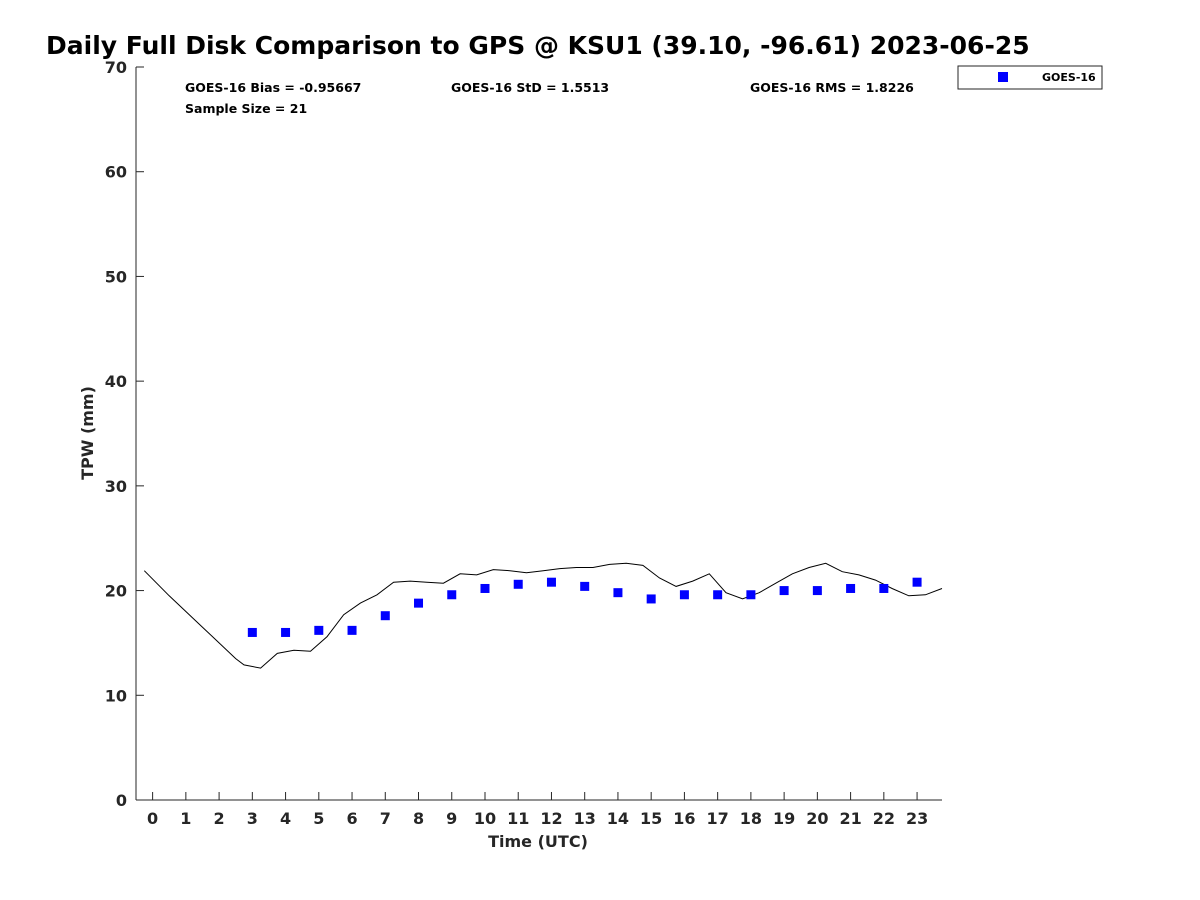 The width and height of the screenshot is (1200, 900). What do you see at coordinates (832, 87) in the screenshot?
I see `rms-stat: GOES-16 RMS = 1.8226` at bounding box center [832, 87].